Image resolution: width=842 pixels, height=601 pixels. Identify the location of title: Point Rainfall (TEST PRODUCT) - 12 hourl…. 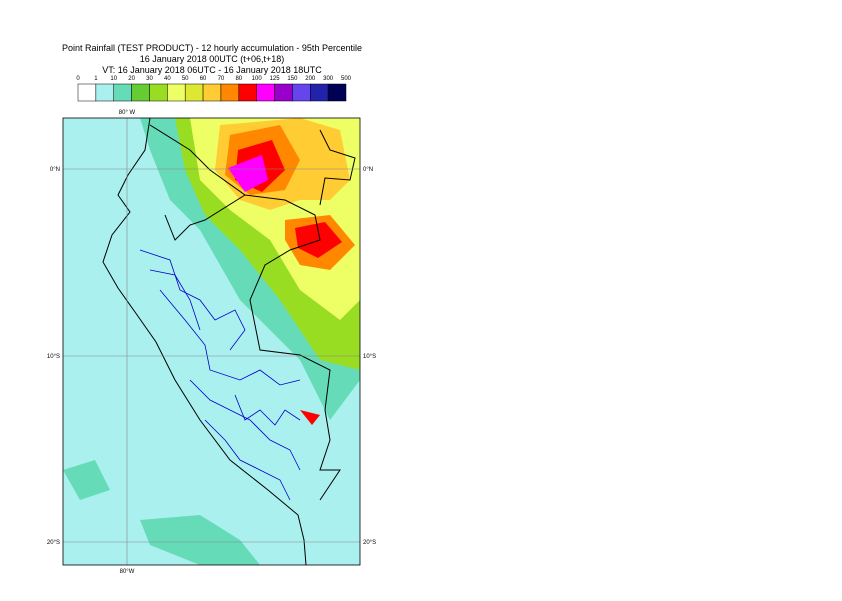
(212, 48).